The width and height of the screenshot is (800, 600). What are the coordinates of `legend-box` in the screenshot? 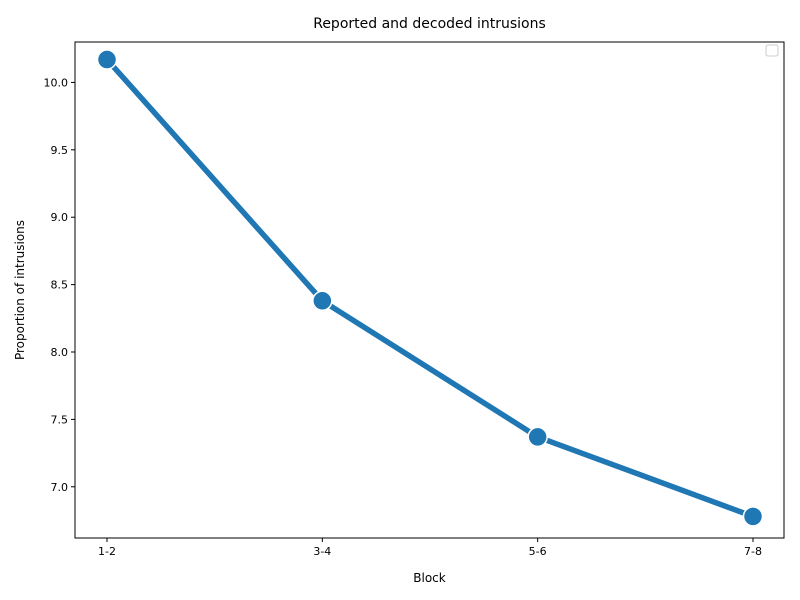 It's located at (772, 50).